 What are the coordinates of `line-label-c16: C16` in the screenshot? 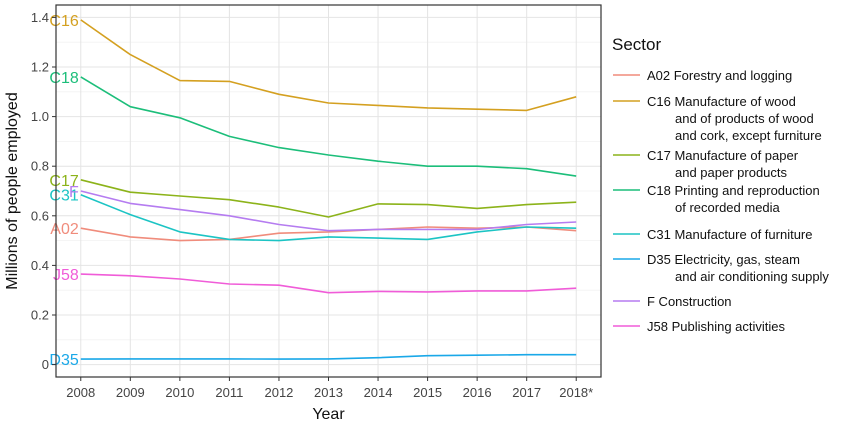 It's located at (63, 21).